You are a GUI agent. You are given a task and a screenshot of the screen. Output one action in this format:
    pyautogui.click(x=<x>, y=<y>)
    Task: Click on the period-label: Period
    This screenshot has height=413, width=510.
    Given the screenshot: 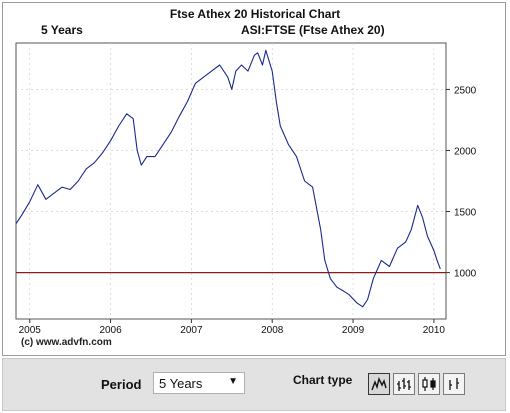 What is the action you would take?
    pyautogui.click(x=121, y=384)
    